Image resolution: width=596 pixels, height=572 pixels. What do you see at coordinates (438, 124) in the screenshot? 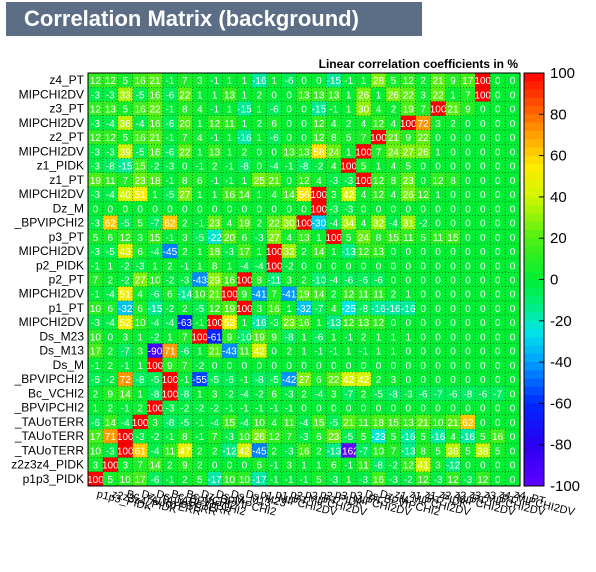
I see `cell-value-label: 3` at bounding box center [438, 124].